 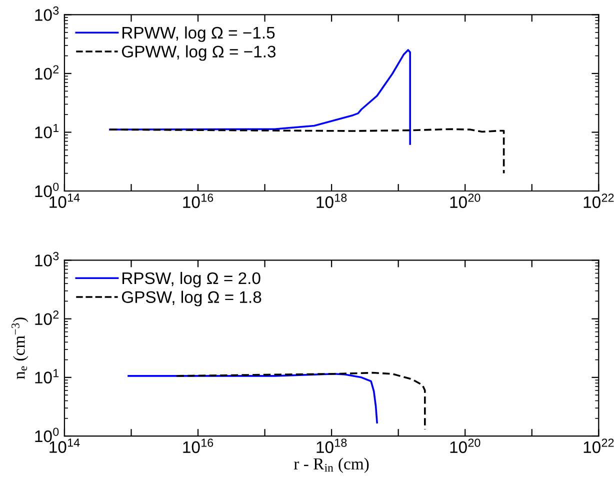 What do you see at coordinates (198, 34) in the screenshot?
I see `legend-label: RPWW, log Ω = −1.5` at bounding box center [198, 34].